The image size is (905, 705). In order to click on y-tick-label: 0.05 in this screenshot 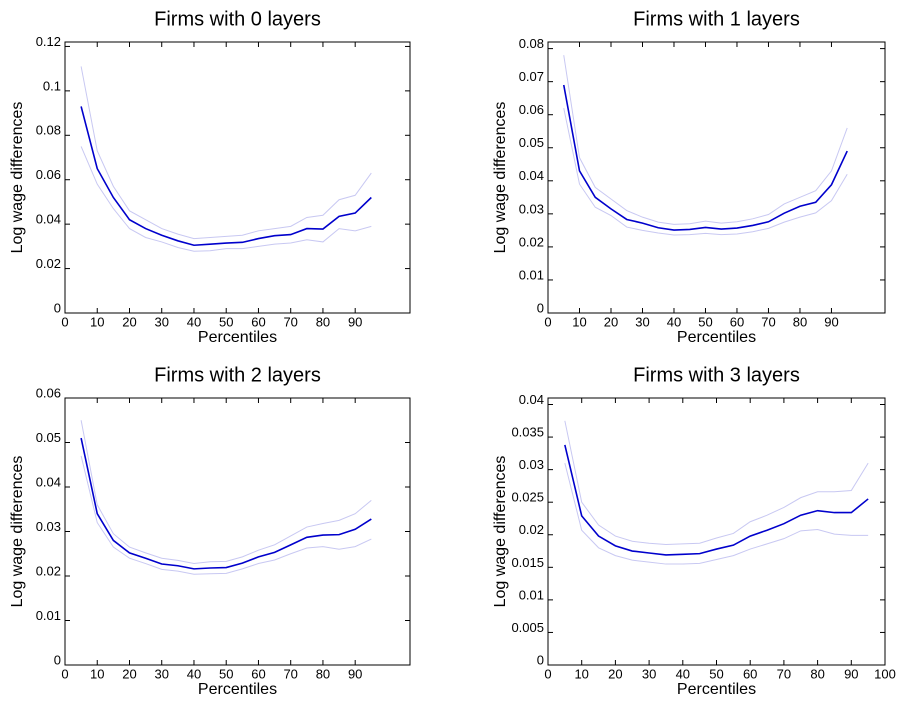, I will do `click(48, 437)`.